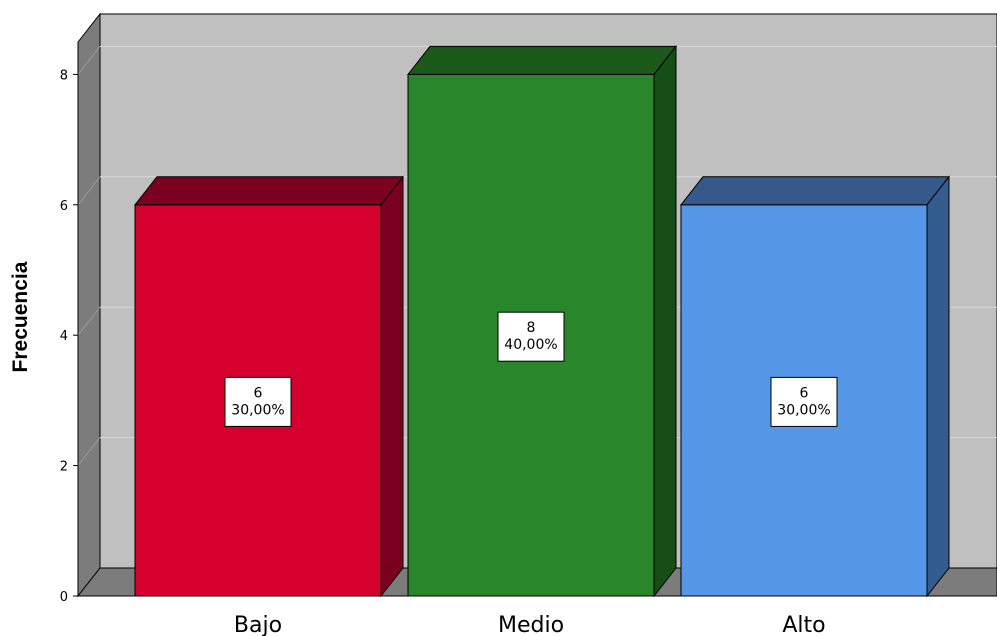 This screenshot has width=997, height=636. I want to click on left-wall, so click(89, 305).